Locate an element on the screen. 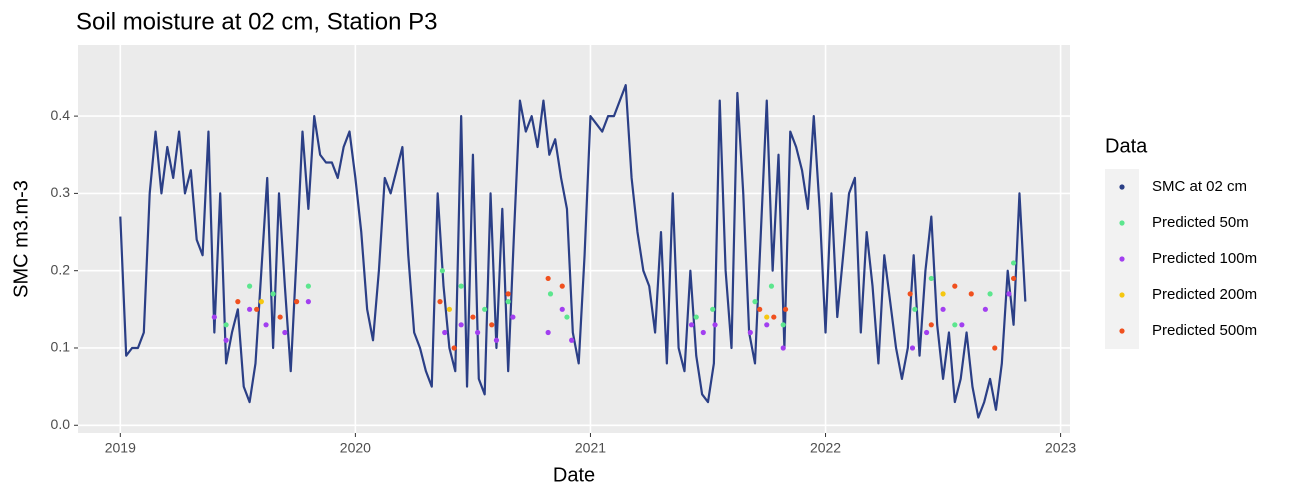  chart-title: Soil moisture at 02 cm, Station P3 is located at coordinates (257, 21).